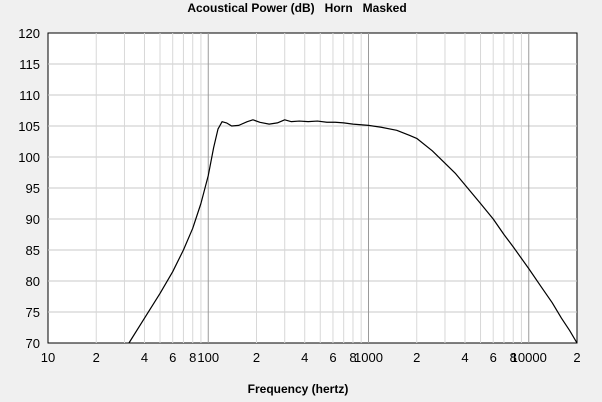  Describe the element at coordinates (33, 250) in the screenshot. I see `y-tick-label: 85` at that location.